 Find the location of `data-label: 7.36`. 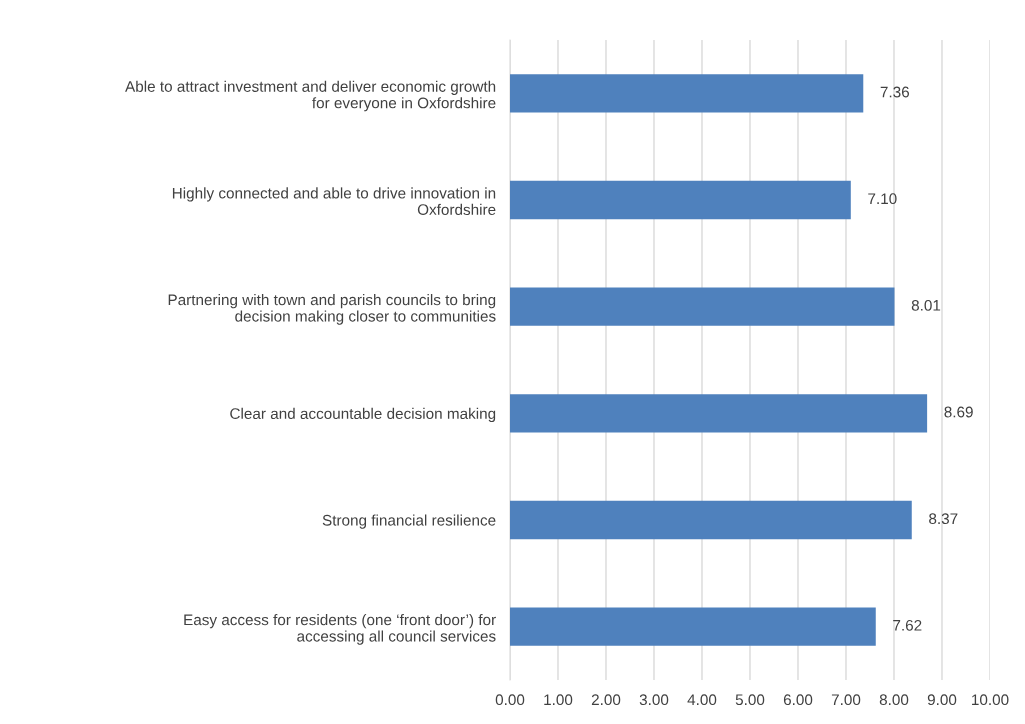

data-label: 7.36 is located at coordinates (895, 92).